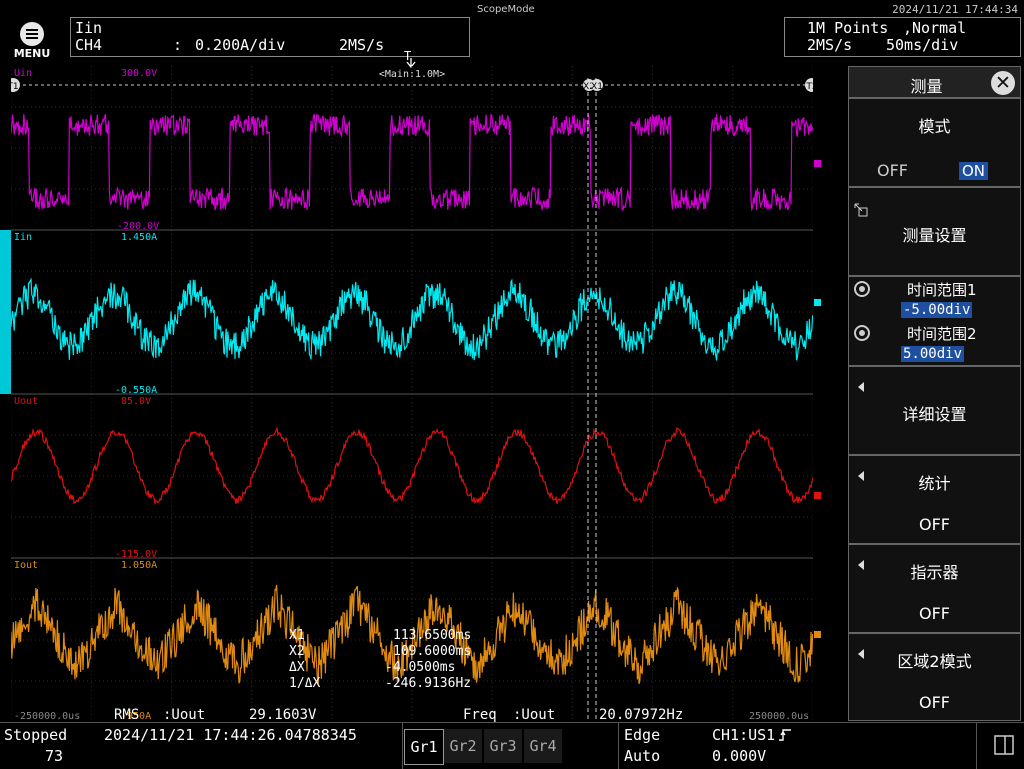 The image size is (1024, 769). What do you see at coordinates (138, 226) in the screenshot?
I see `trace-1-bottom: -200.0V` at bounding box center [138, 226].